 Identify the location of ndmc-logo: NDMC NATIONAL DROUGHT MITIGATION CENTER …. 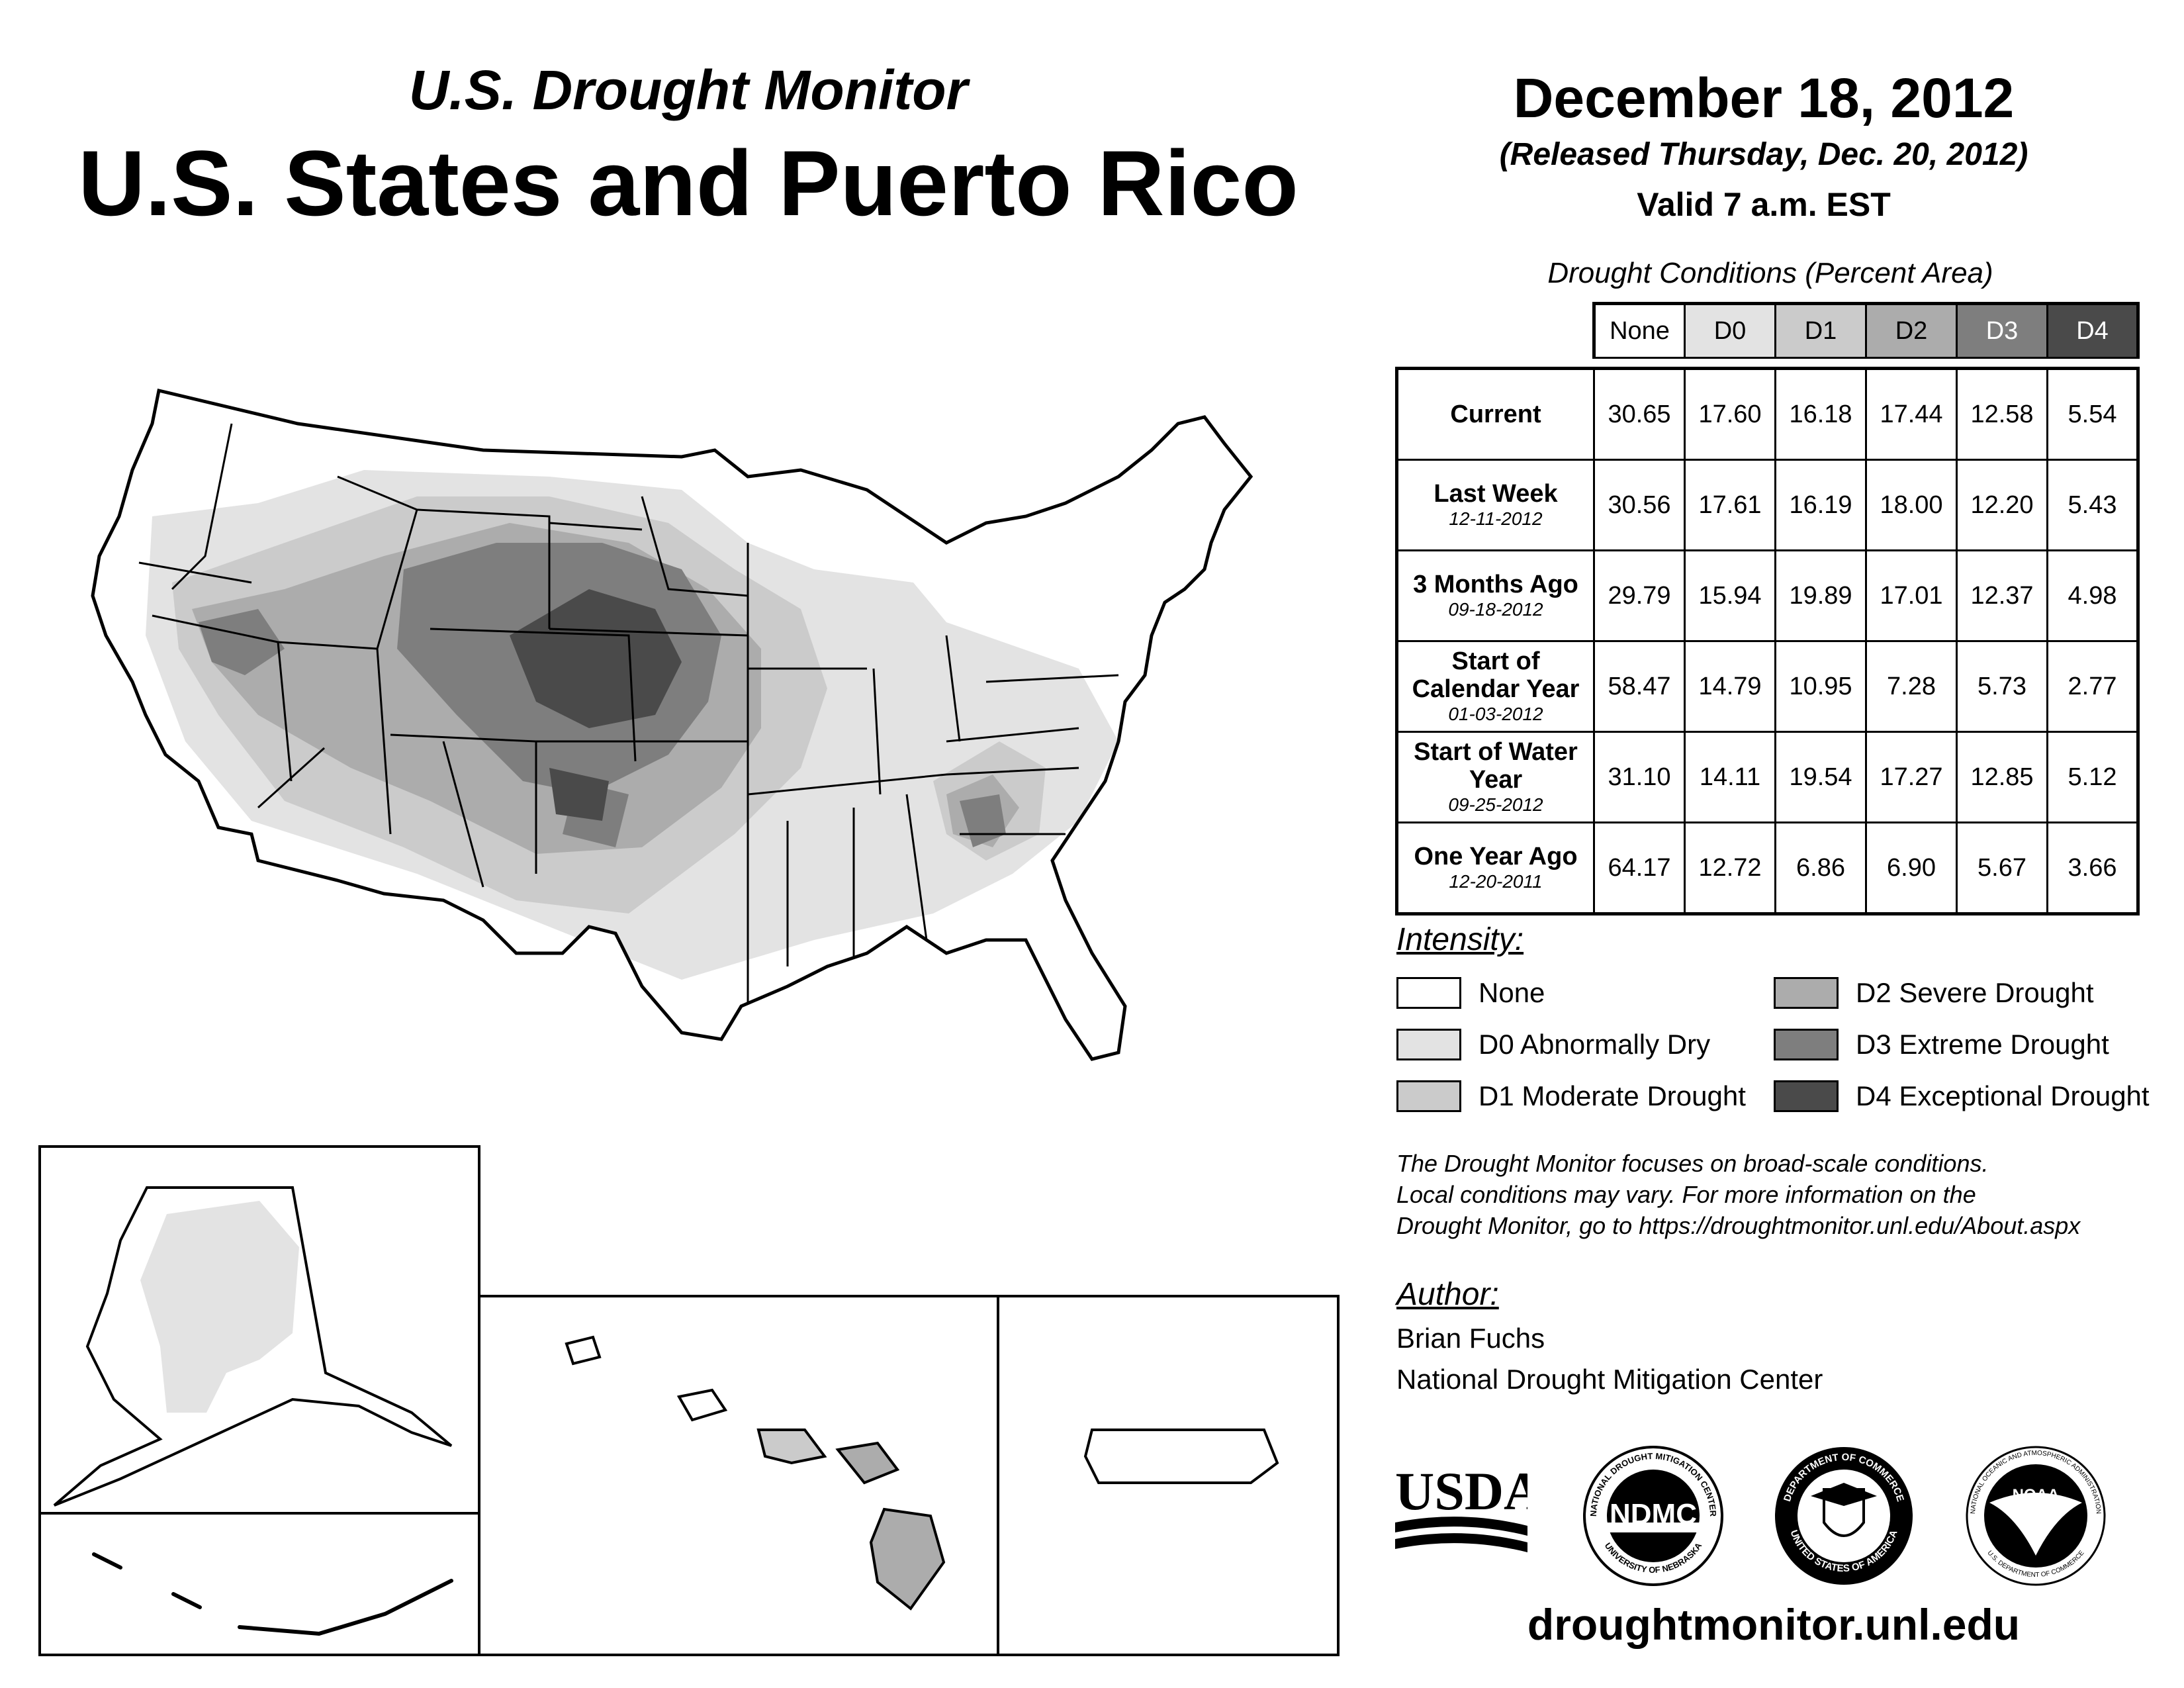
(1653, 1516).